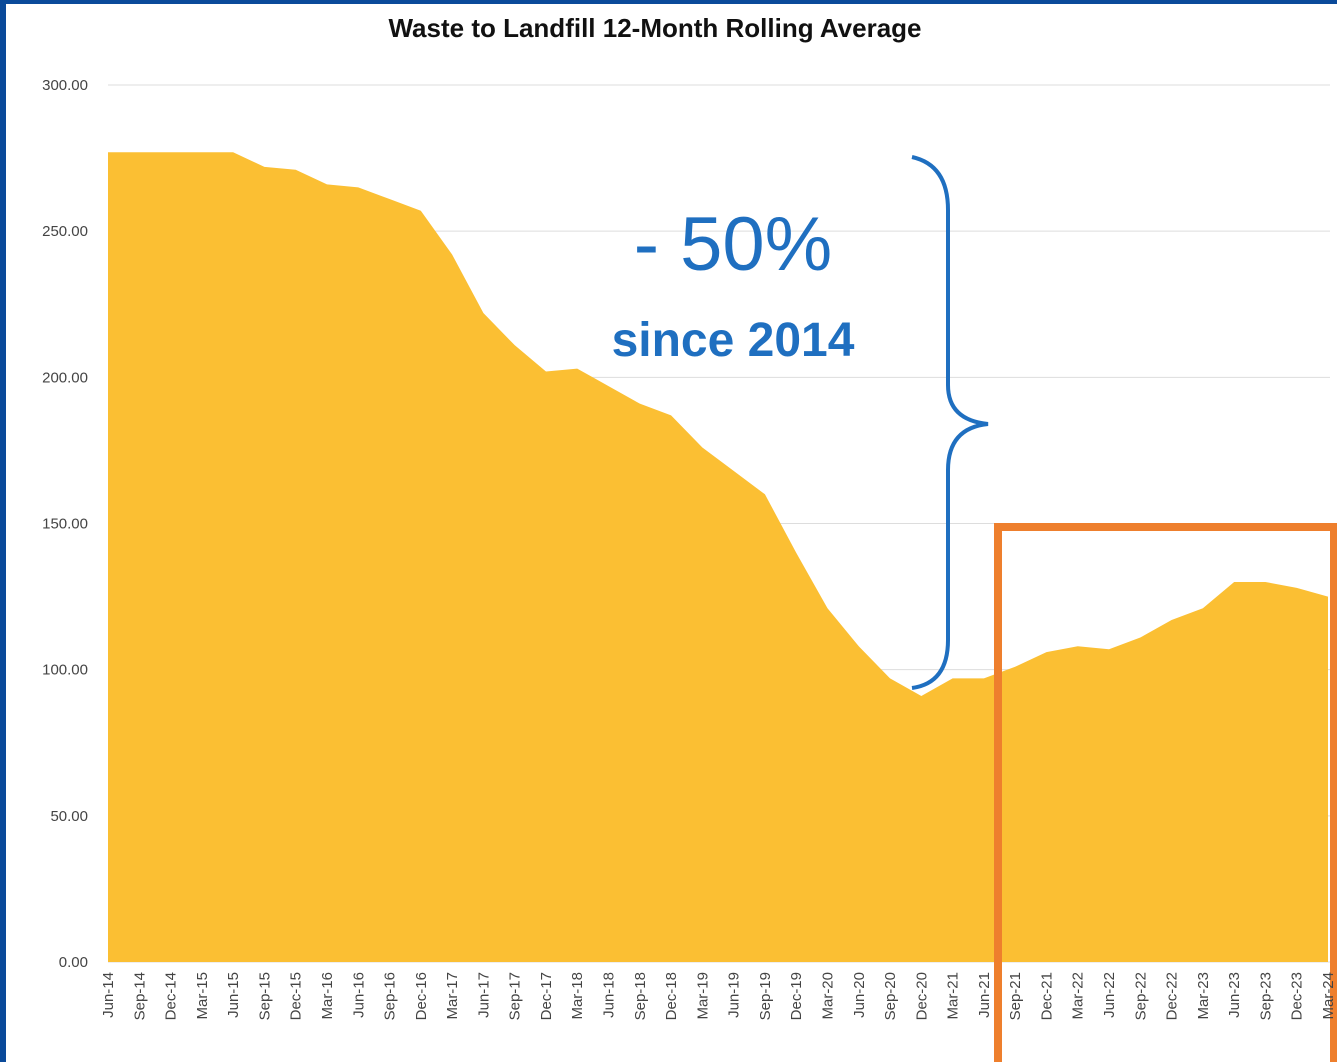  I want to click on x-tick-label: Sep-22, so click(1140, 996).